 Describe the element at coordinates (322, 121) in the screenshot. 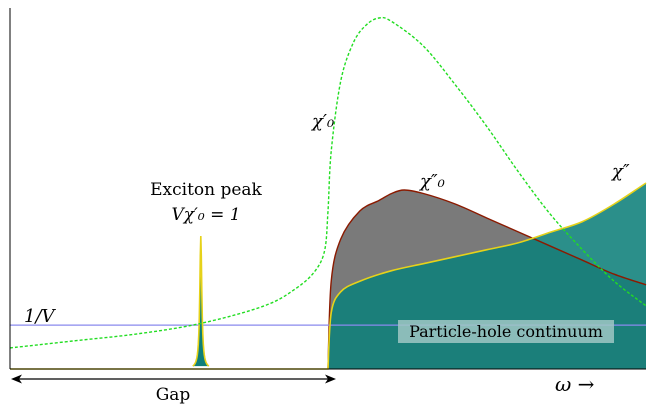

I see `chi0-prime-label: χ′₀` at that location.